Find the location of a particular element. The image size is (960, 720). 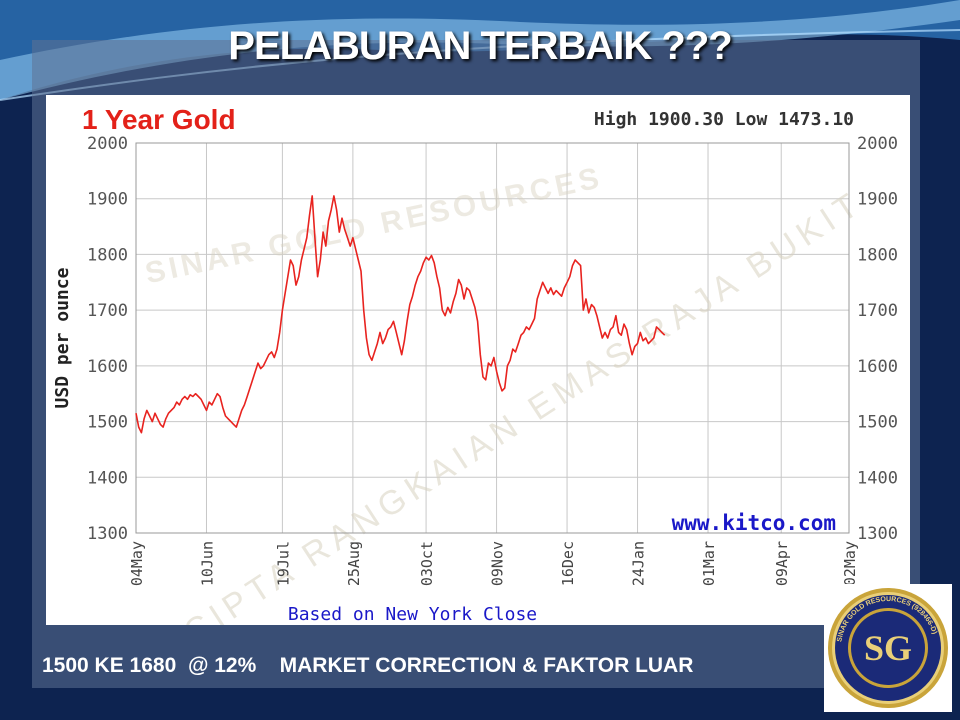

y-tick-label-right: 1600 is located at coordinates (877, 367).